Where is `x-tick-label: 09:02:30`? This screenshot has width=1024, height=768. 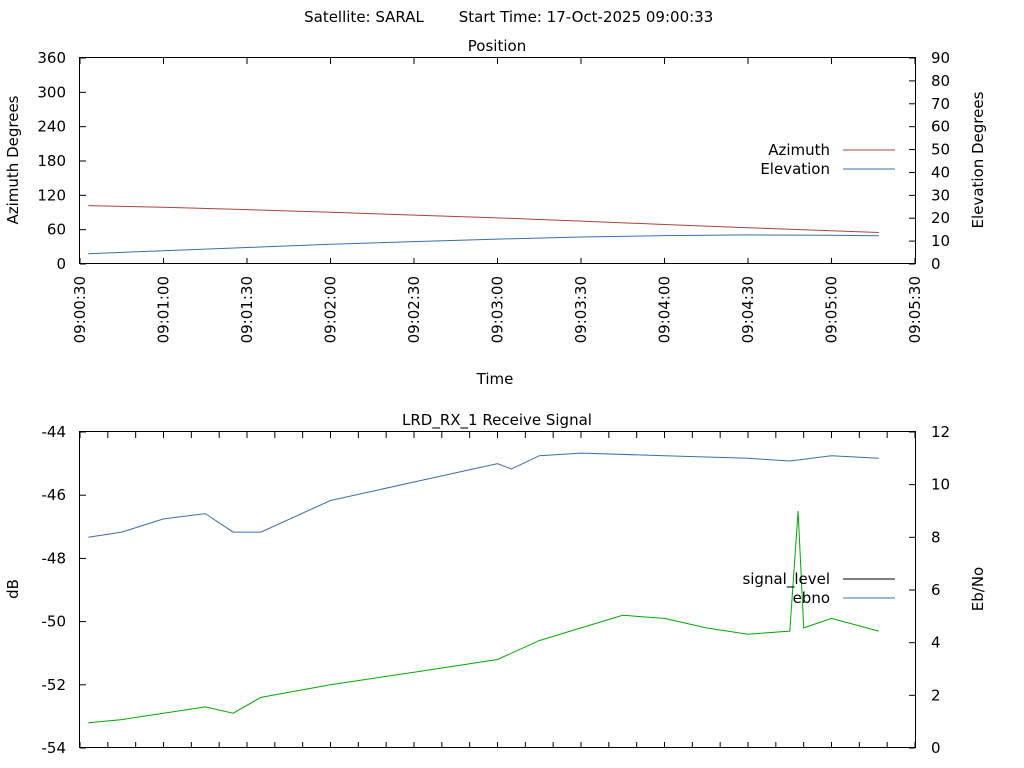
x-tick-label: 09:02:30 is located at coordinates (414, 309).